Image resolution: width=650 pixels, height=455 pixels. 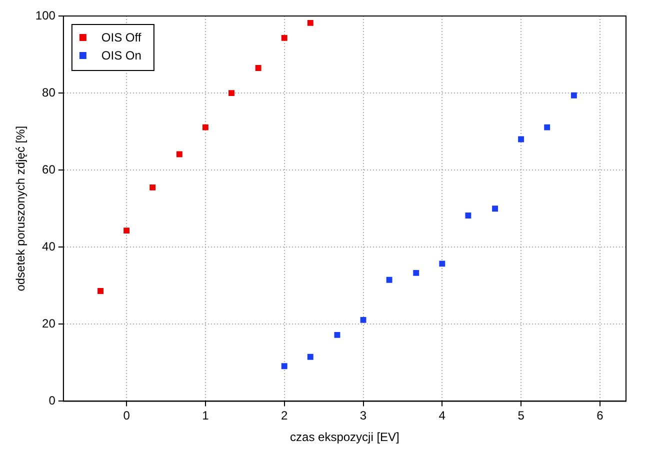 I want to click on x-tick-label: 5, so click(x=521, y=415).